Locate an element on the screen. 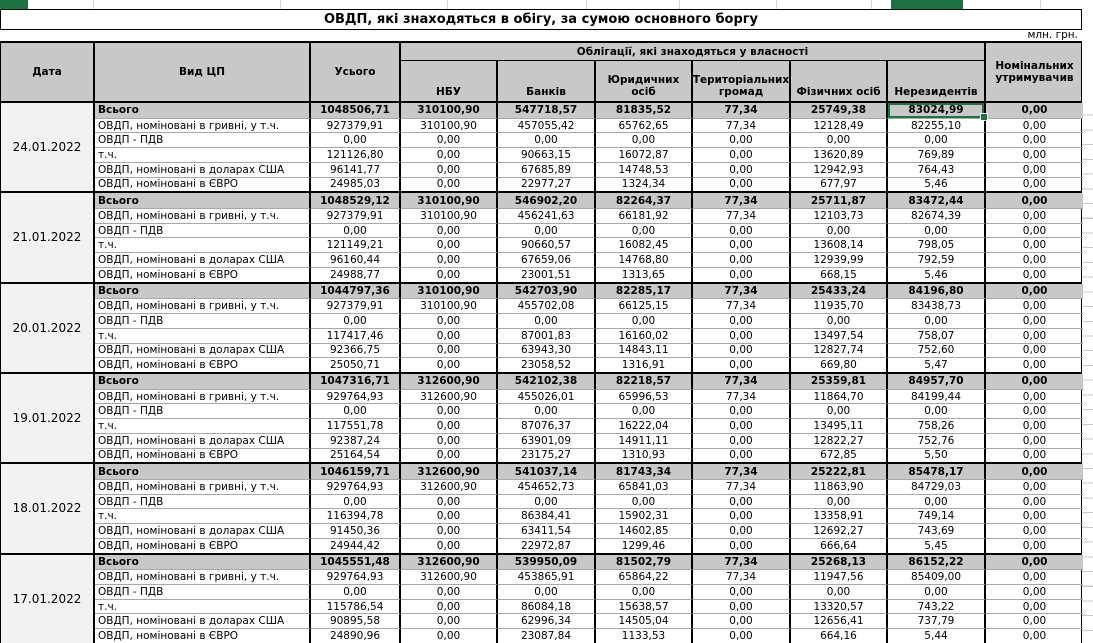  value-cell: 24944,42 is located at coordinates (356, 545).